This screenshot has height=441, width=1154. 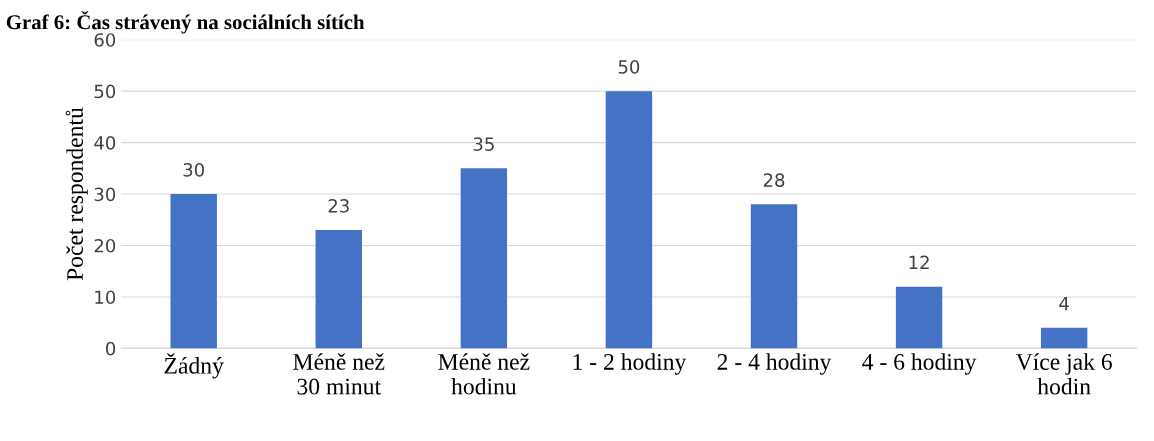 I want to click on x-tick-label: Méně než hodinu, so click(x=484, y=374).